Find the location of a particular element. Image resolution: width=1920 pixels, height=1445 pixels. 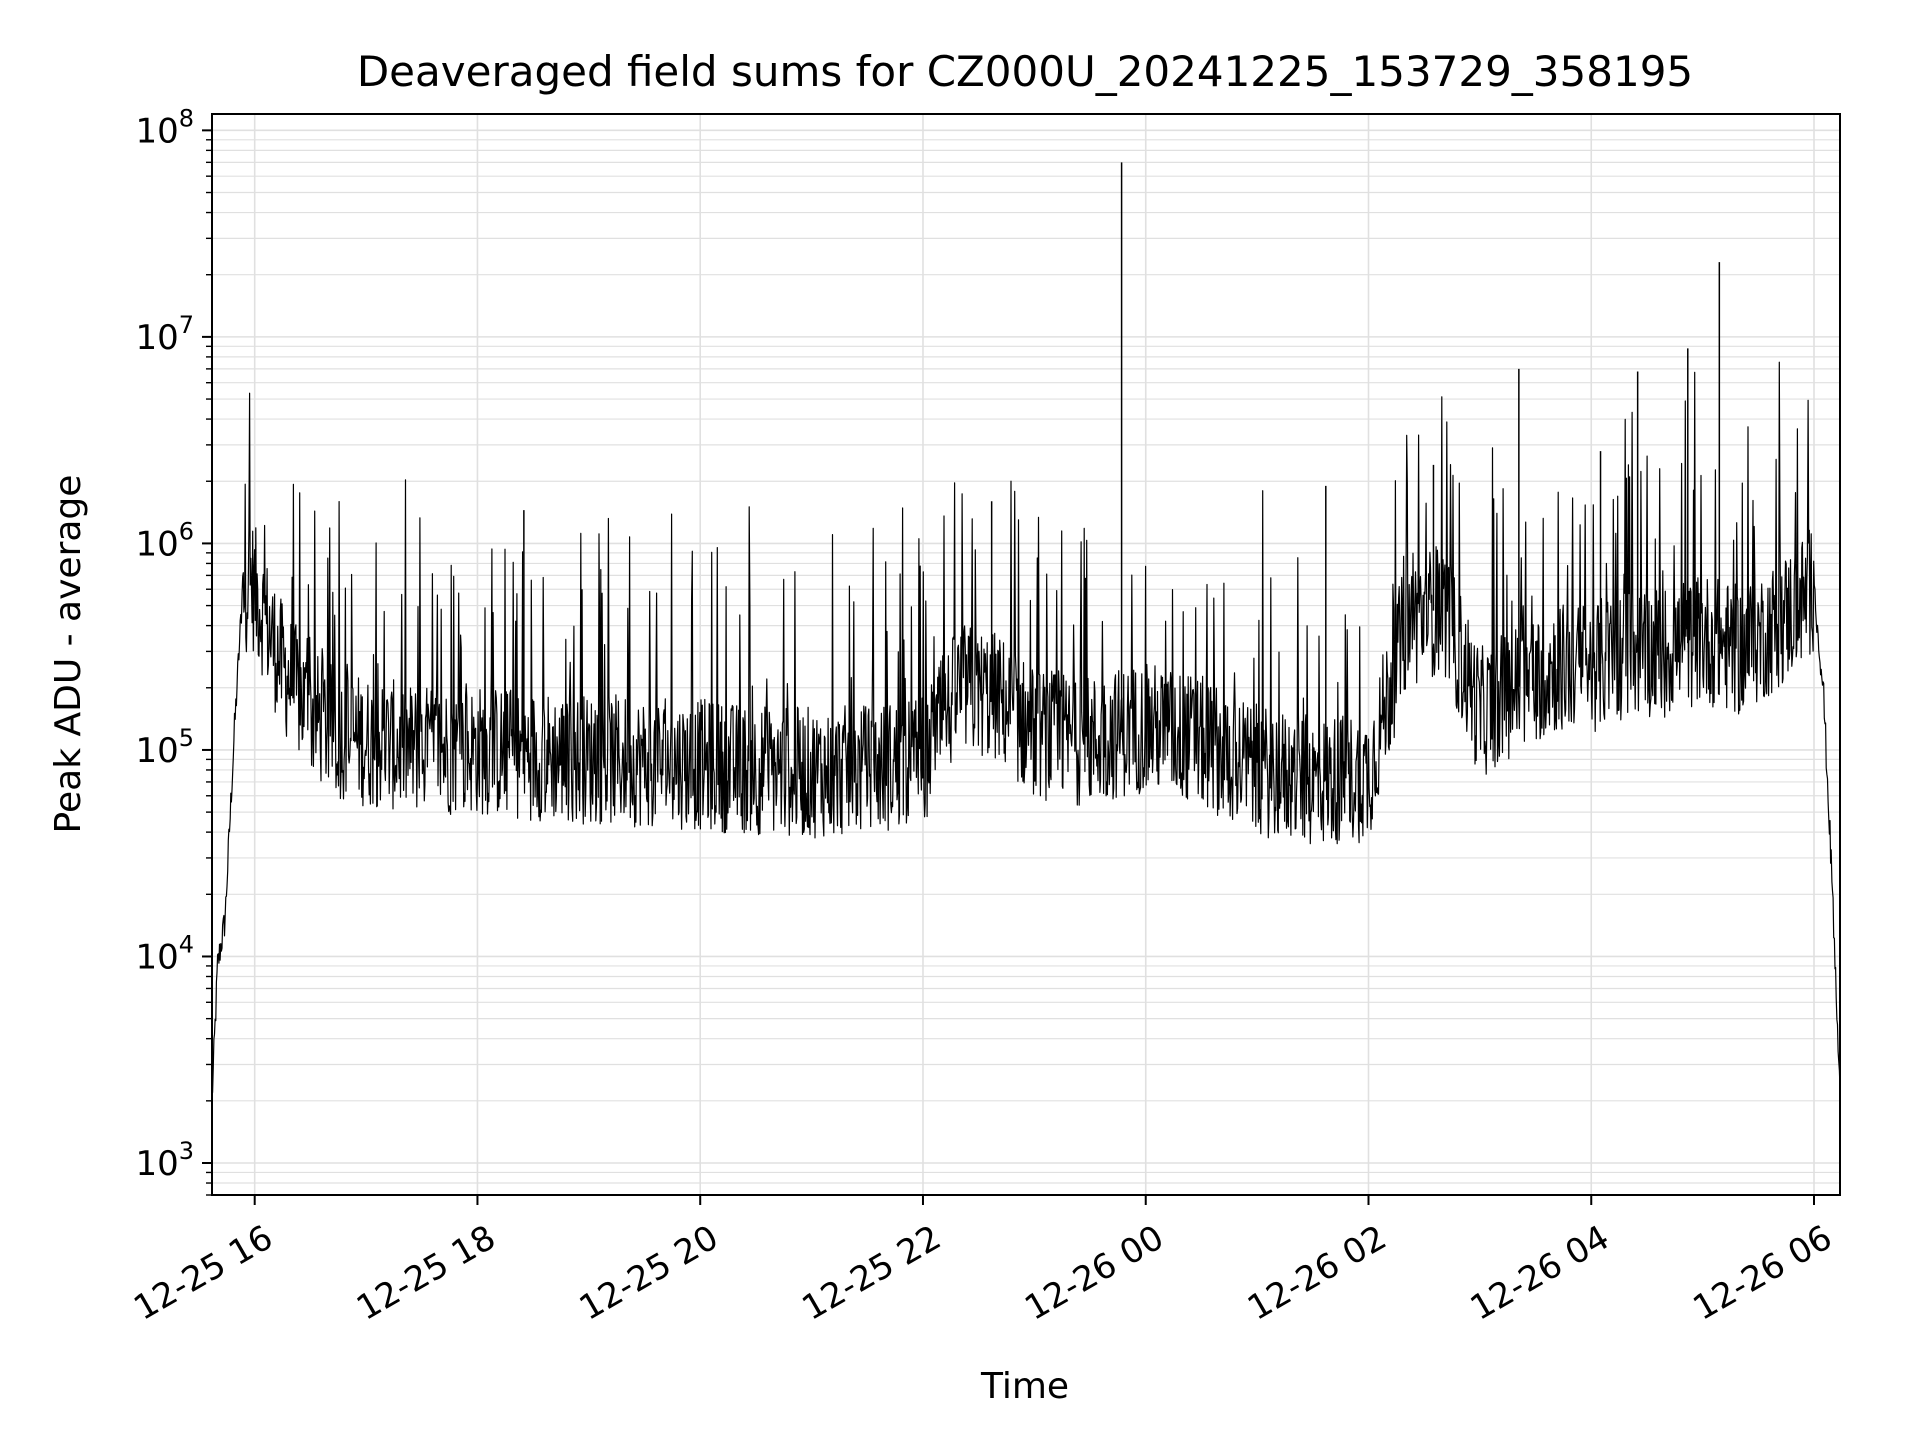

y-tick-label: 10⁸ is located at coordinates (164, 127).